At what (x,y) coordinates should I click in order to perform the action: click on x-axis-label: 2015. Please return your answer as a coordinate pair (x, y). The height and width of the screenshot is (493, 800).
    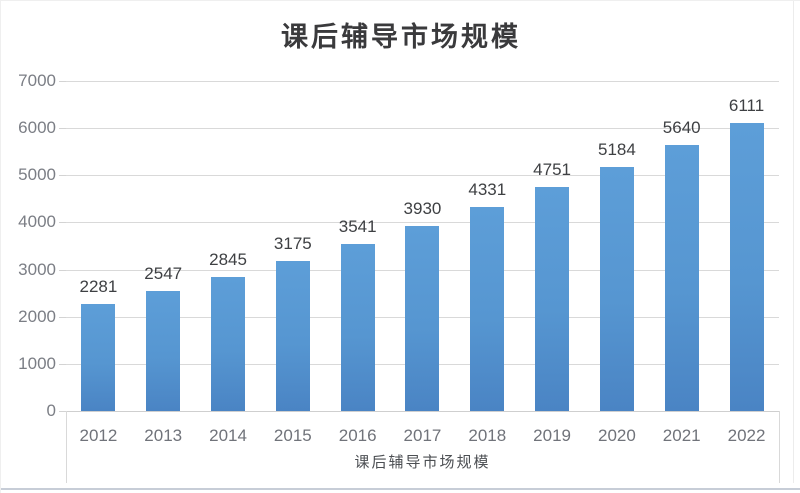
    Looking at the image, I should click on (292, 435).